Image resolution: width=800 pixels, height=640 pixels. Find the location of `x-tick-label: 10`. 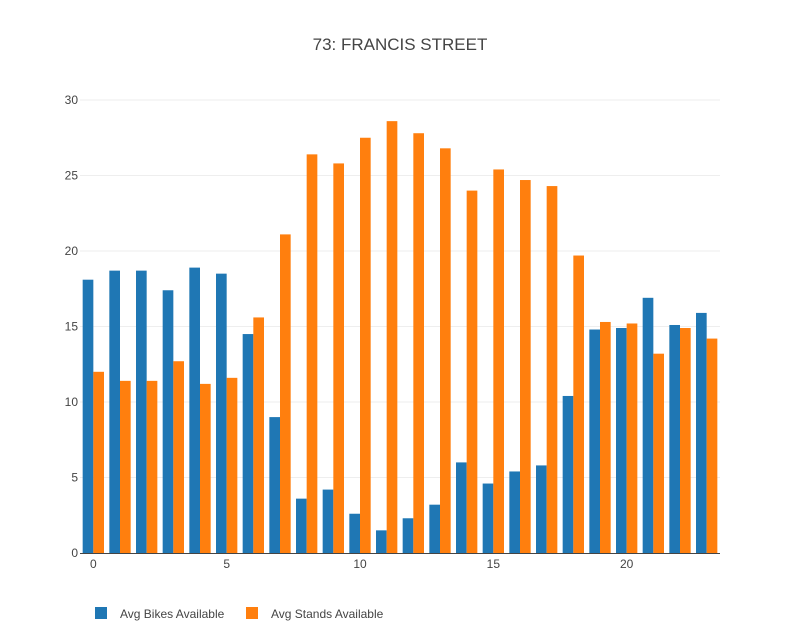

x-tick-label: 10 is located at coordinates (360, 564).